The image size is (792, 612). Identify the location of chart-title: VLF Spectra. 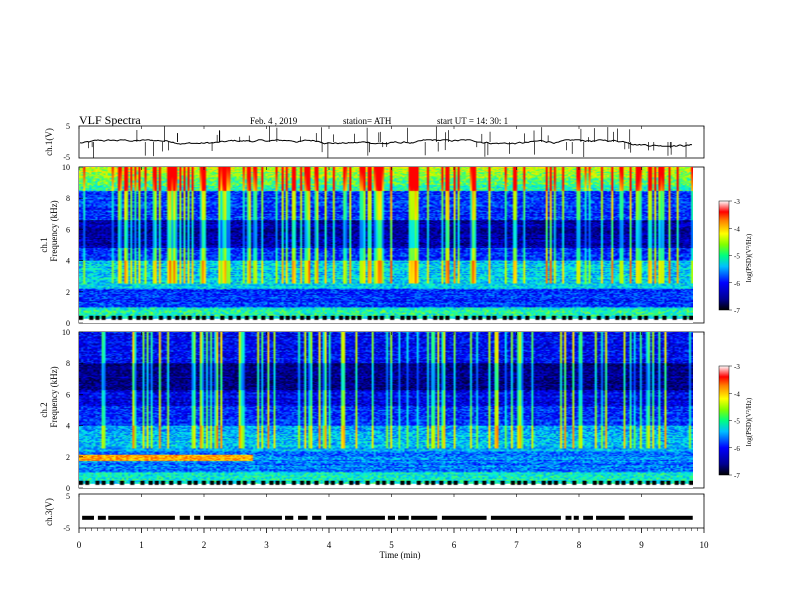
(110, 120).